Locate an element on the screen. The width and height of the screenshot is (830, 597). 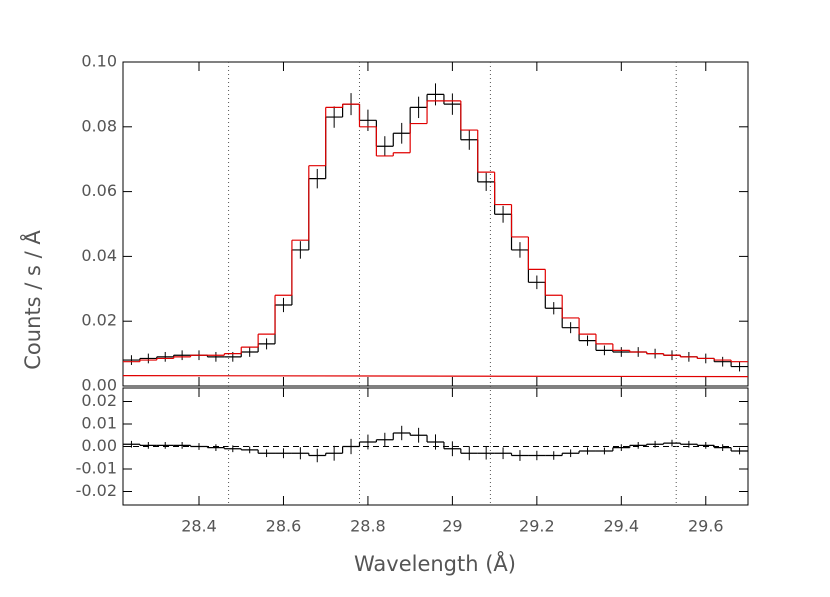
x-tick-label: 29.2 is located at coordinates (537, 526).